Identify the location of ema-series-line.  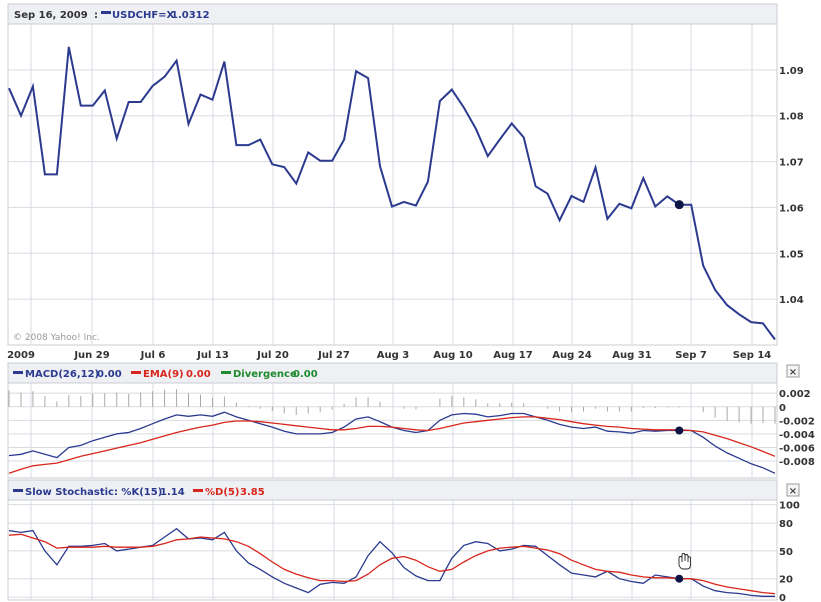
(392, 445).